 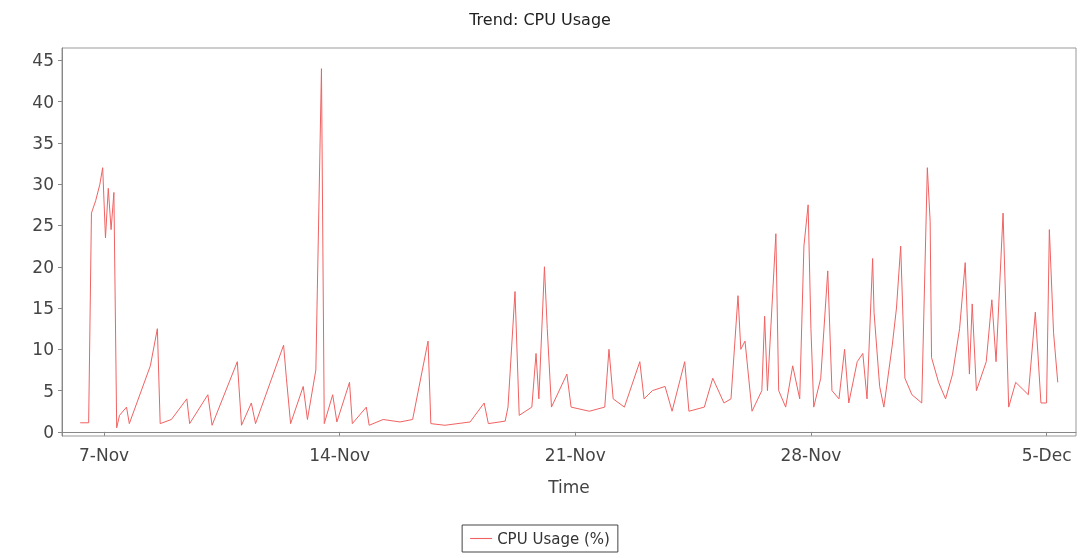 I want to click on y-tick-label: 0, so click(x=48, y=431).